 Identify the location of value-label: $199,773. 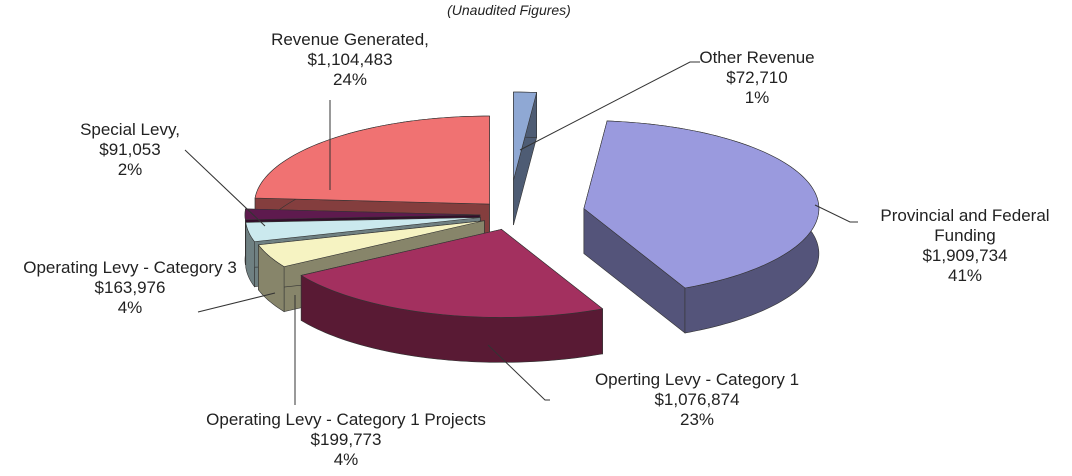
(346, 439).